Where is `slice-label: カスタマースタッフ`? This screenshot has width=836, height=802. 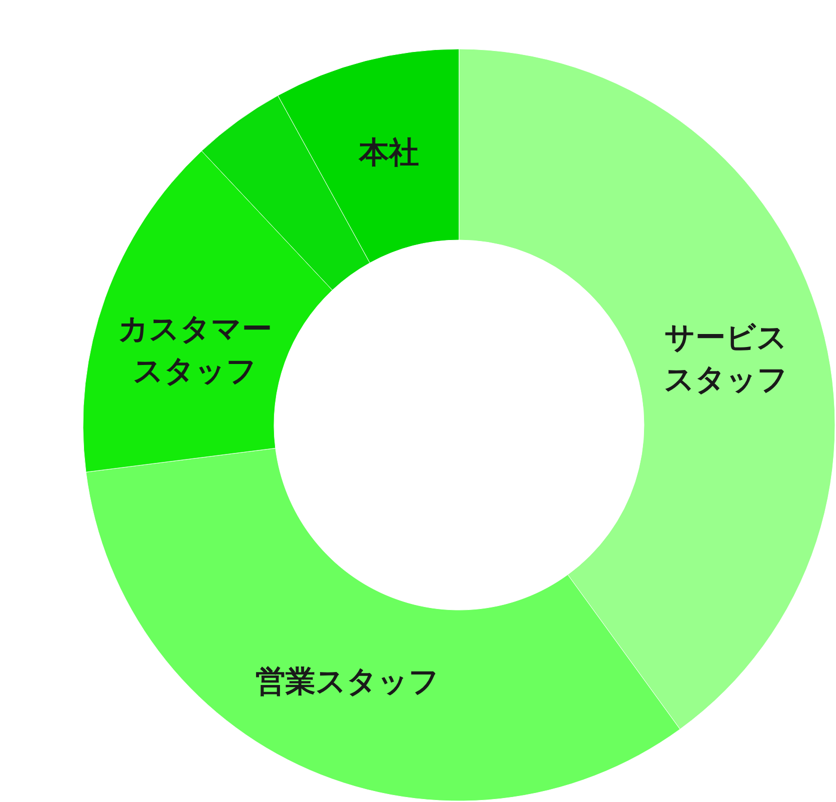 slice-label: カスタマースタッフ is located at coordinates (195, 350).